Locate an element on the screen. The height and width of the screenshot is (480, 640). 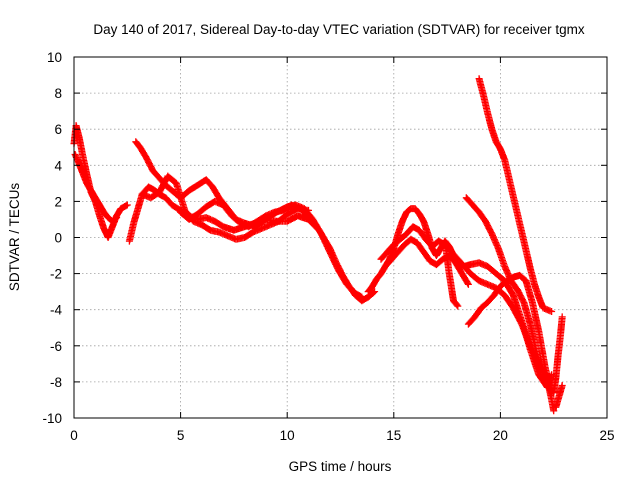
y-tick-label: 0 is located at coordinates (58, 238).